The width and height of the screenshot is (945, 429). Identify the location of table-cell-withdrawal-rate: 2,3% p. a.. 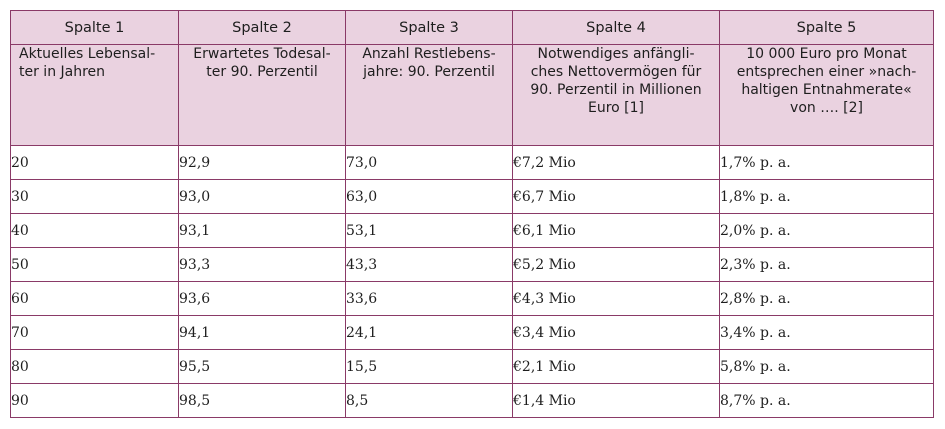
(826, 264).